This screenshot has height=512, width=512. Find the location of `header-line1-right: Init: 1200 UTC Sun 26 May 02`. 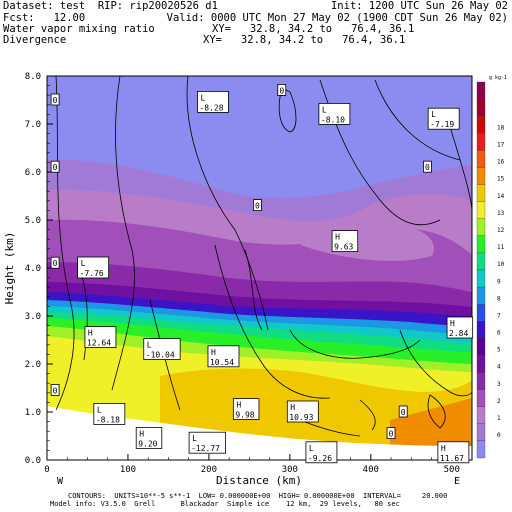

header-line1-right: Init: 1200 UTC Sun 26 May 02 is located at coordinates (419, 6).